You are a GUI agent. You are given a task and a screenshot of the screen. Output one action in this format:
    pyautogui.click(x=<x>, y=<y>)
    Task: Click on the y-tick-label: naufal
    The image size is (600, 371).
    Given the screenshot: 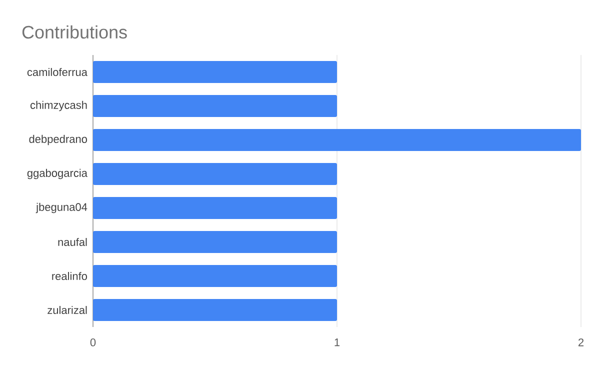 What is the action you would take?
    pyautogui.click(x=72, y=242)
    